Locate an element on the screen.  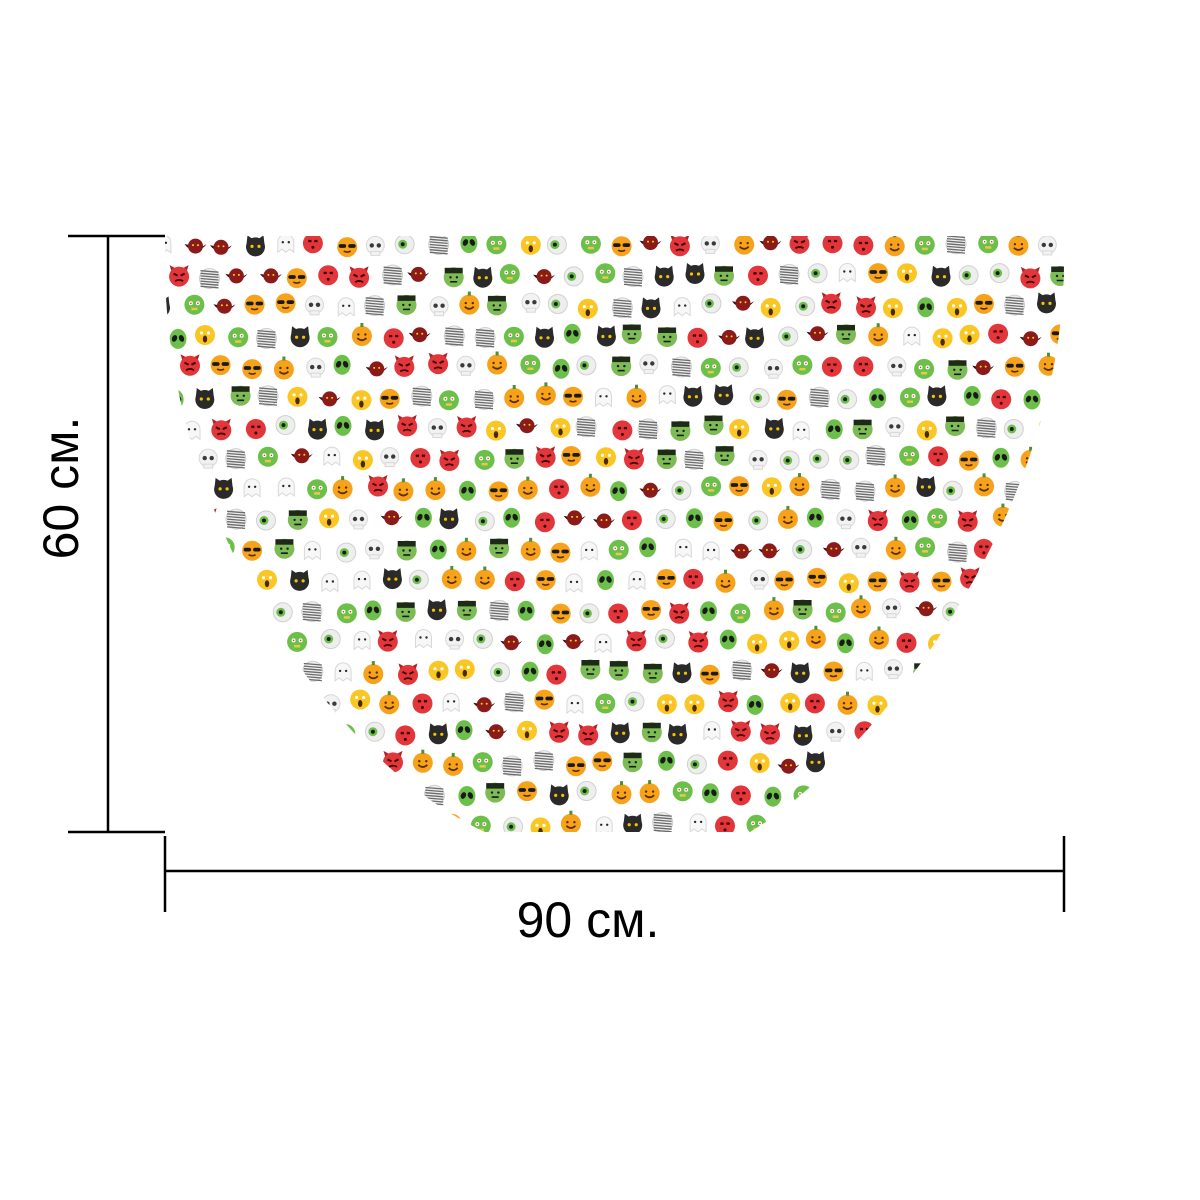
width-dimension: 90 см. is located at coordinates (614, 892).